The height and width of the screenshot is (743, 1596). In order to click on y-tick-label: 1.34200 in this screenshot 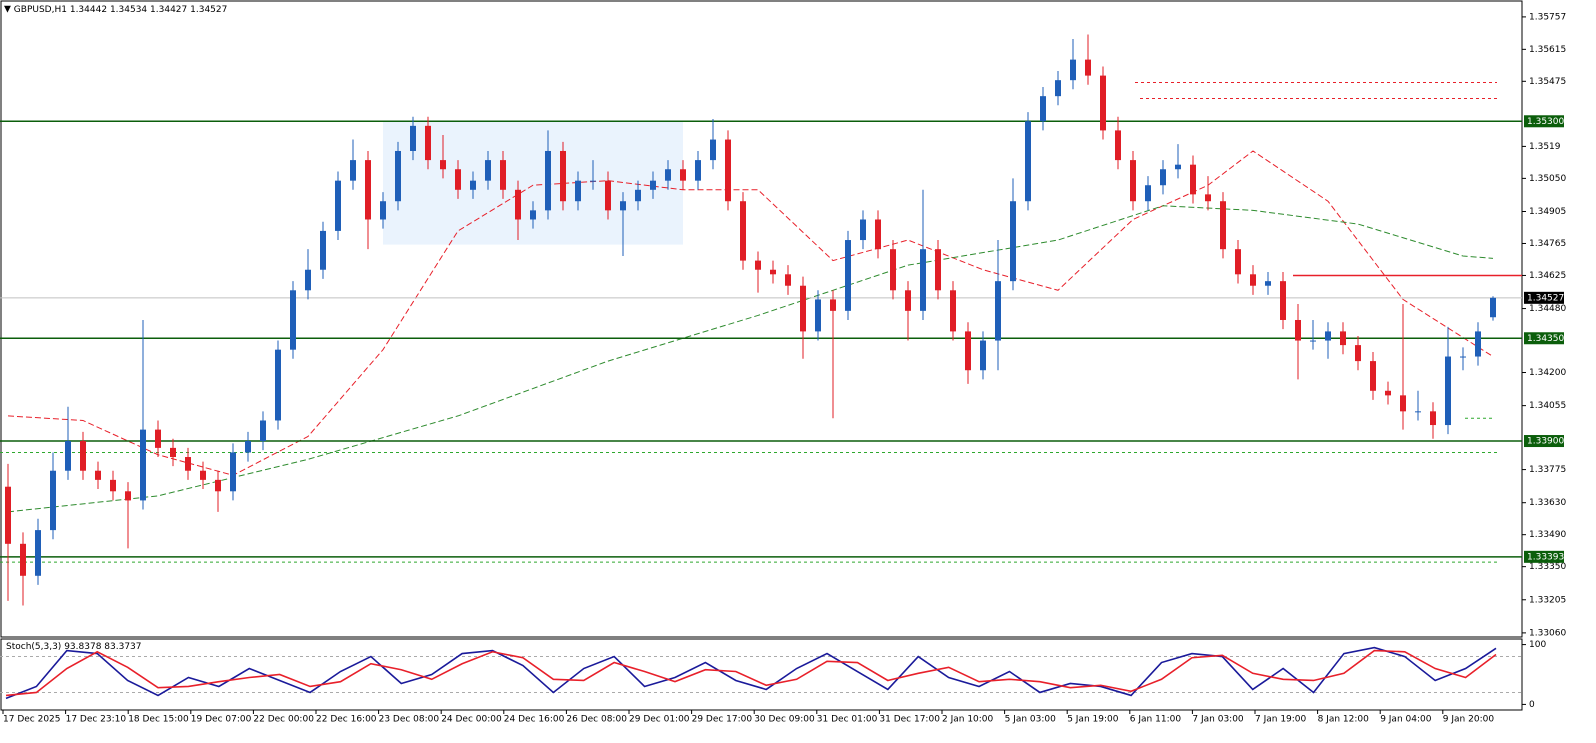, I will do `click(1547, 373)`.